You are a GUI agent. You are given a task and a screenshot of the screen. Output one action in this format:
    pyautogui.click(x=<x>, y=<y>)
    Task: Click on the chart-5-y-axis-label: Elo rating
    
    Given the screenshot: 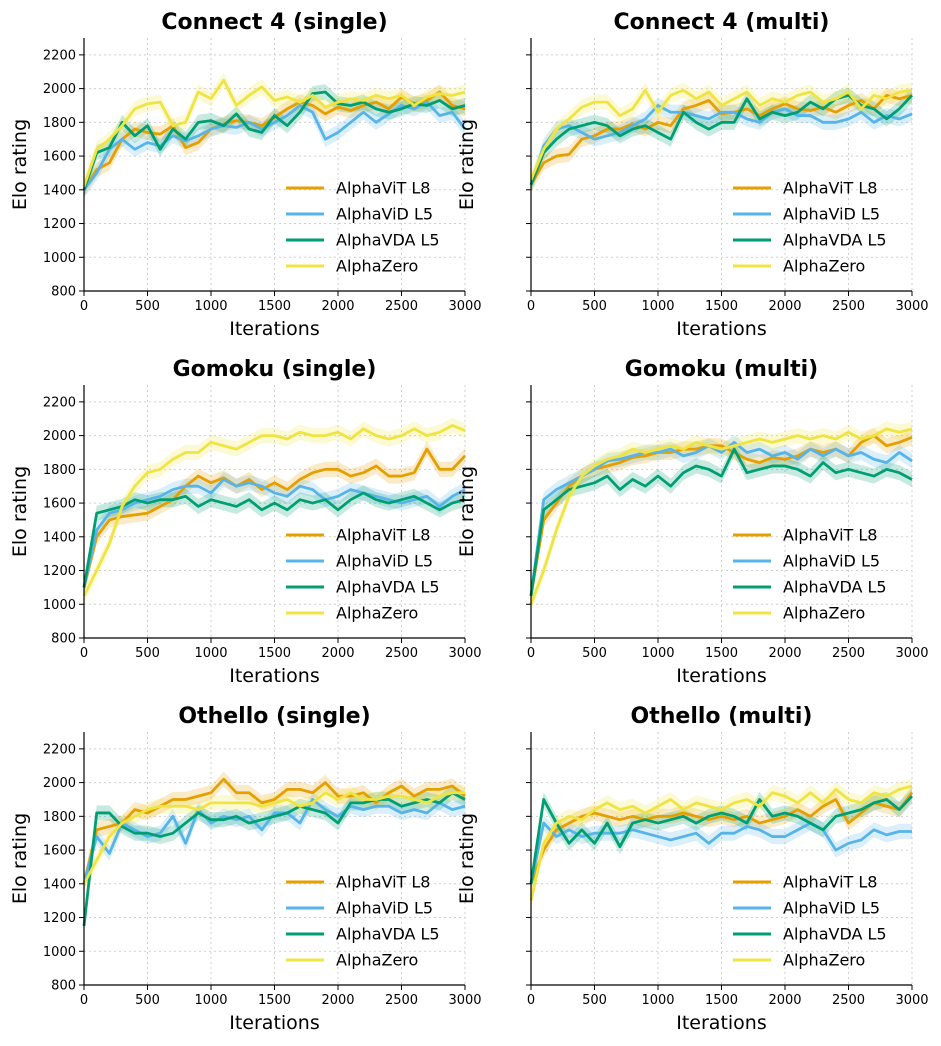 What is the action you would take?
    pyautogui.click(x=20, y=858)
    